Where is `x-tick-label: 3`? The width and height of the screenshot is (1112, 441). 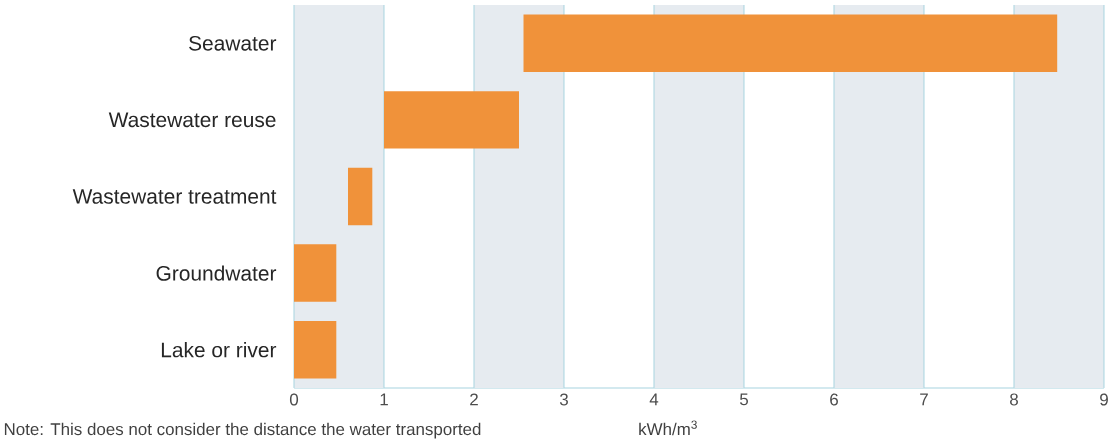
x-tick-label: 3 is located at coordinates (563, 399).